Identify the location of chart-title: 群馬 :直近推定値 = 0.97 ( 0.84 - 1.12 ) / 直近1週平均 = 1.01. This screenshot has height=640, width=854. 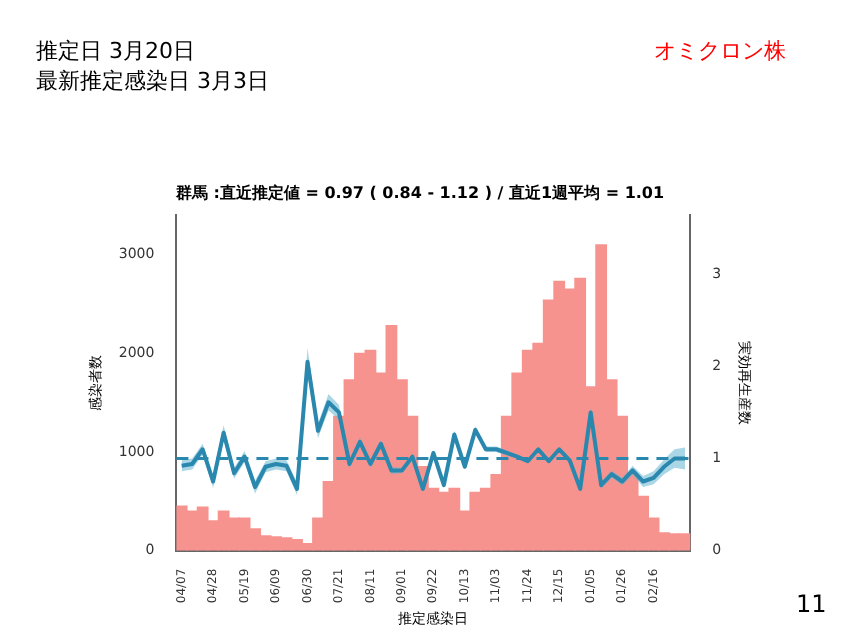
(419, 191).